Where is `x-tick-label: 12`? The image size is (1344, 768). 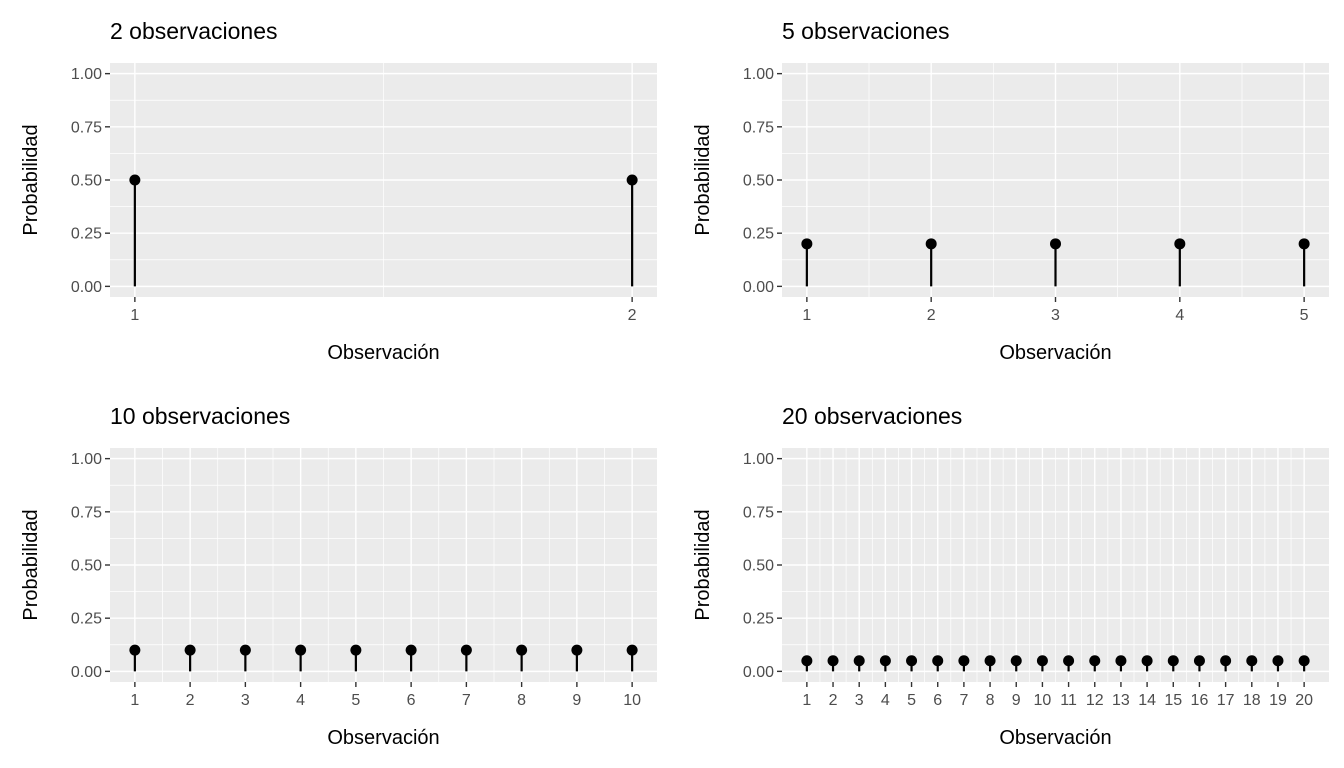 x-tick-label: 12 is located at coordinates (1095, 700).